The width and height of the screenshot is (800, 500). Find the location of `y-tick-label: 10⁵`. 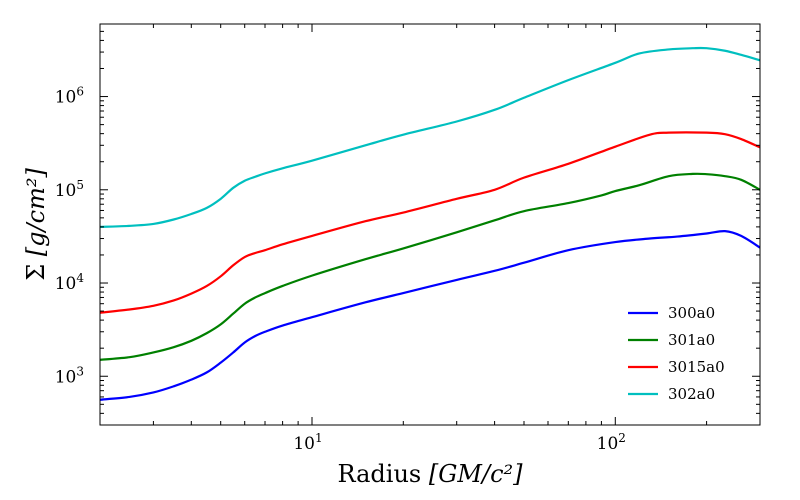

y-tick-label: 10⁵ is located at coordinates (69, 189).